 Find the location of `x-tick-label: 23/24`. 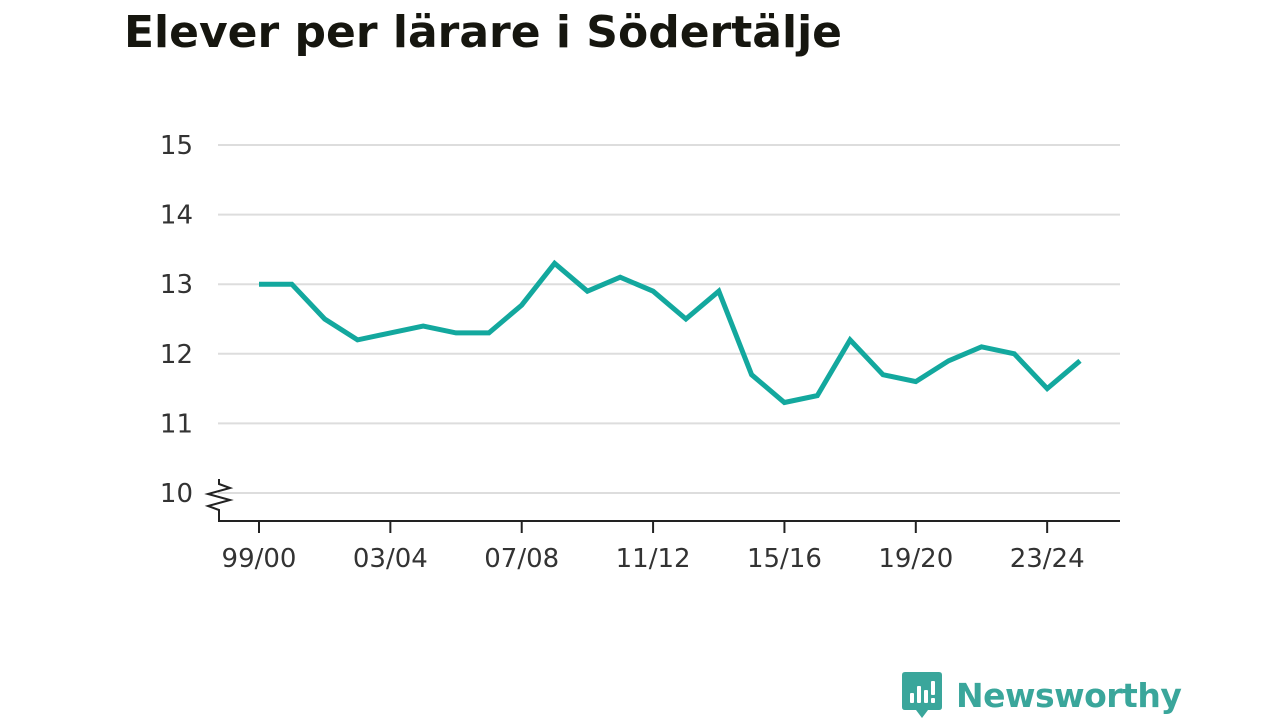

x-tick-label: 23/24 is located at coordinates (1047, 559).